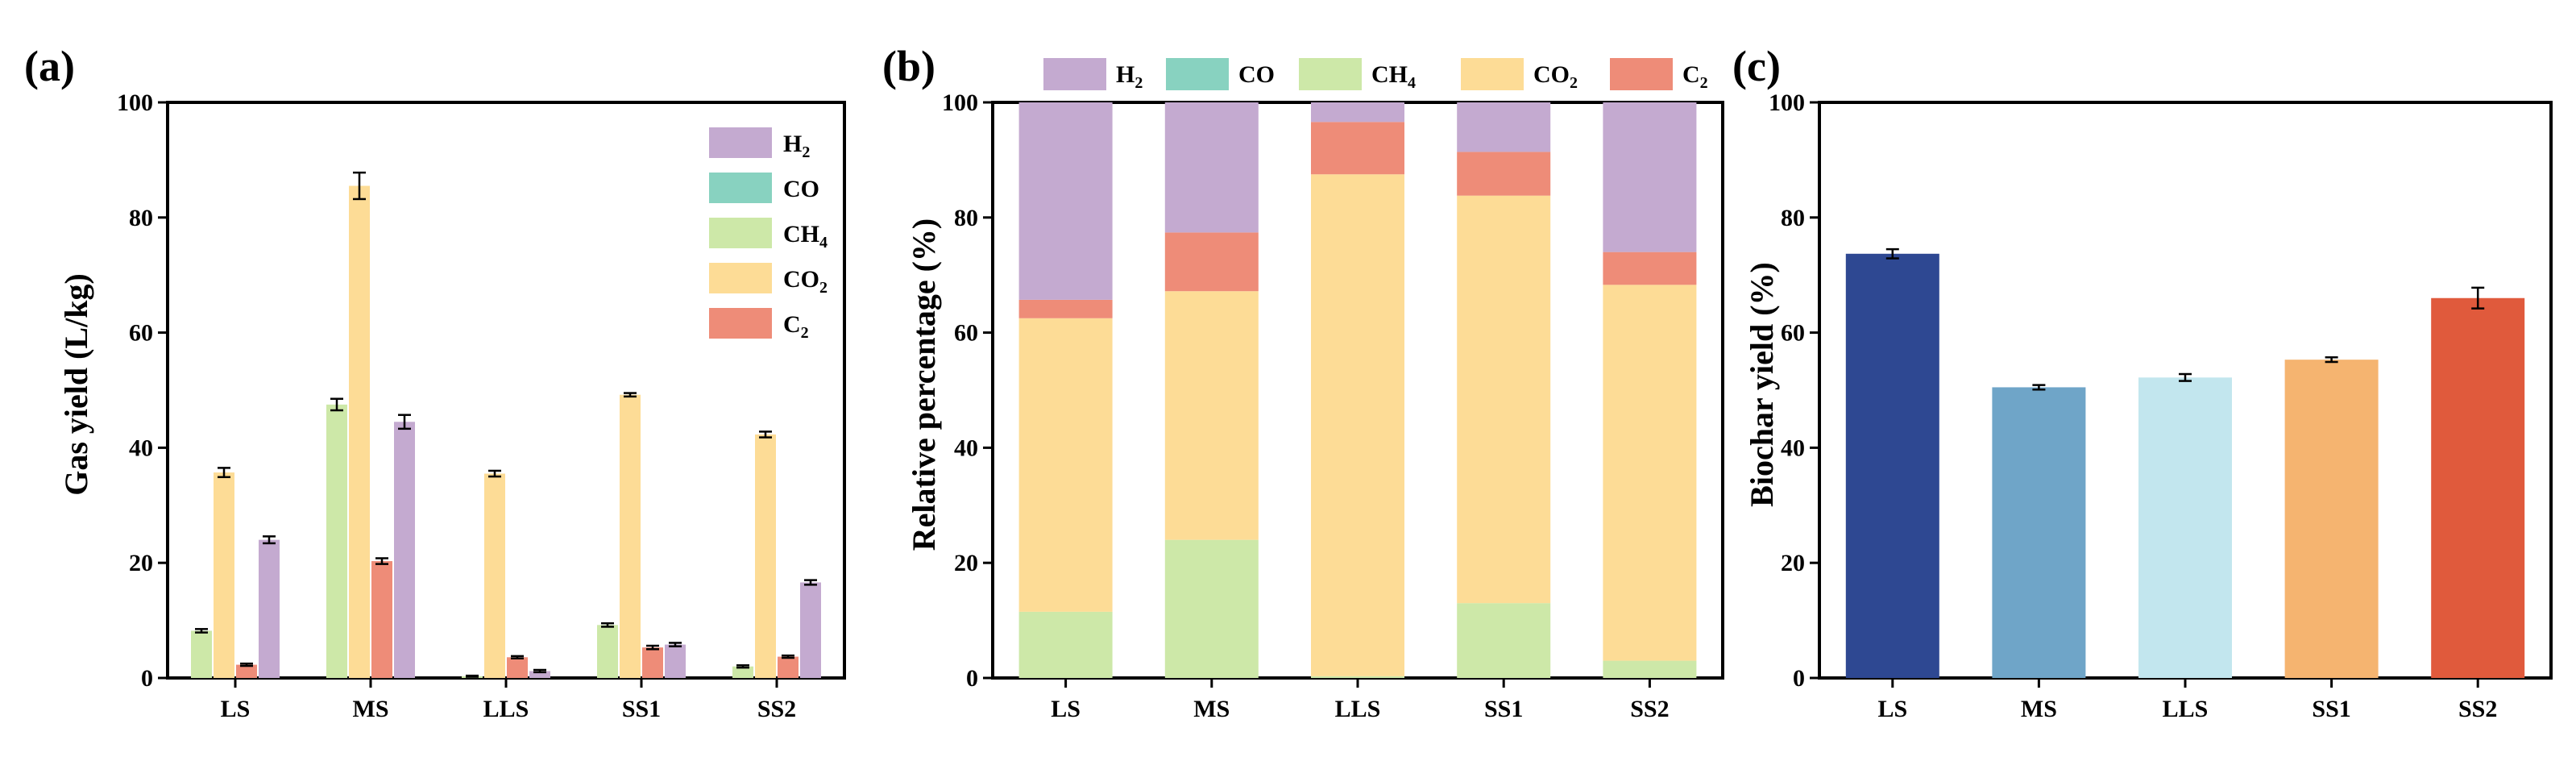  What do you see at coordinates (1756, 66) in the screenshot?
I see `panel-c-label: (c)` at bounding box center [1756, 66].